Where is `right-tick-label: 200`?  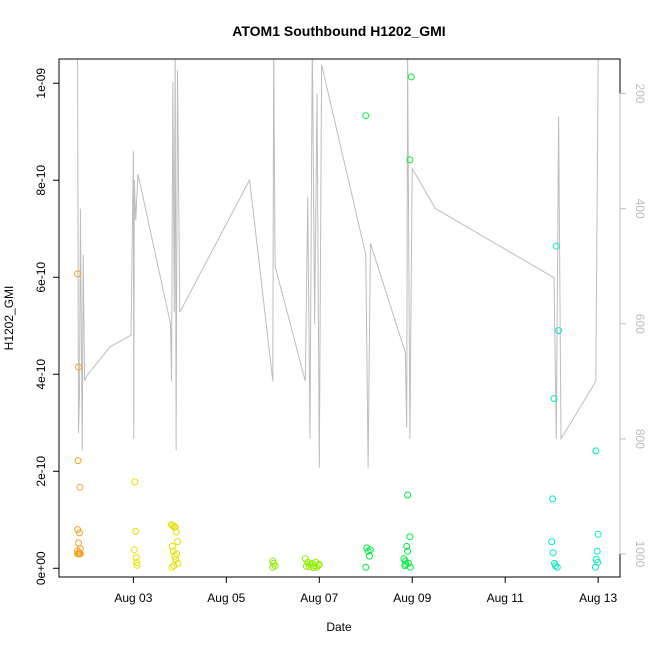
right-tick-label: 200 is located at coordinates (640, 94).